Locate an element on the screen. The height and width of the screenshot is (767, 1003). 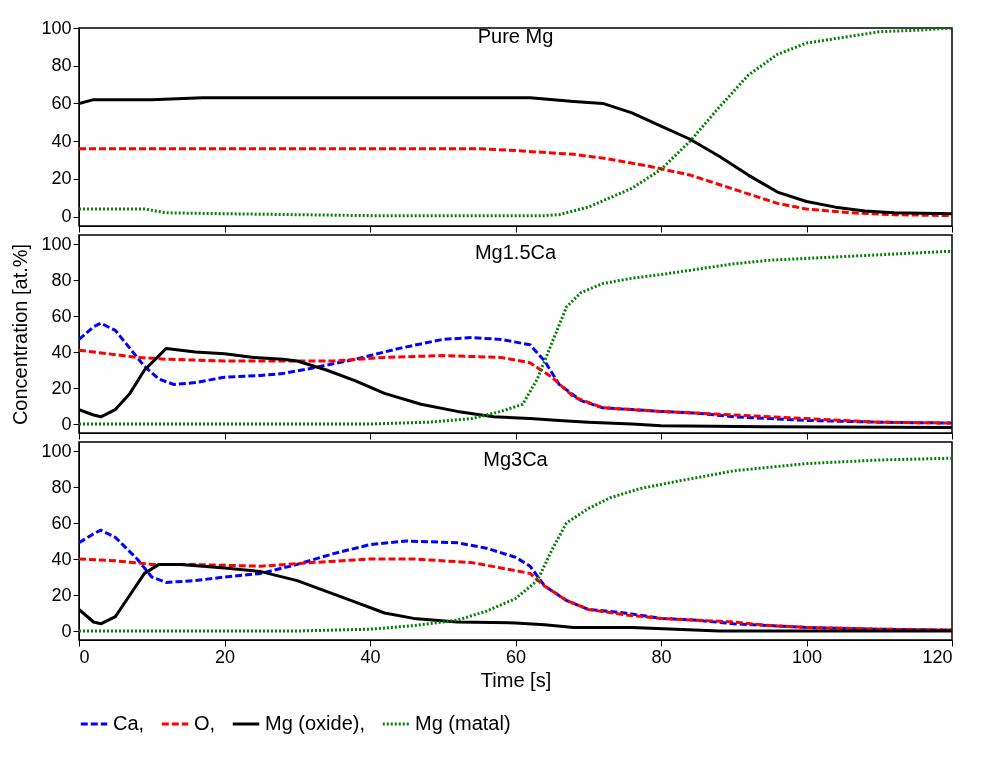
x-tick-label: 100 is located at coordinates (807, 656).